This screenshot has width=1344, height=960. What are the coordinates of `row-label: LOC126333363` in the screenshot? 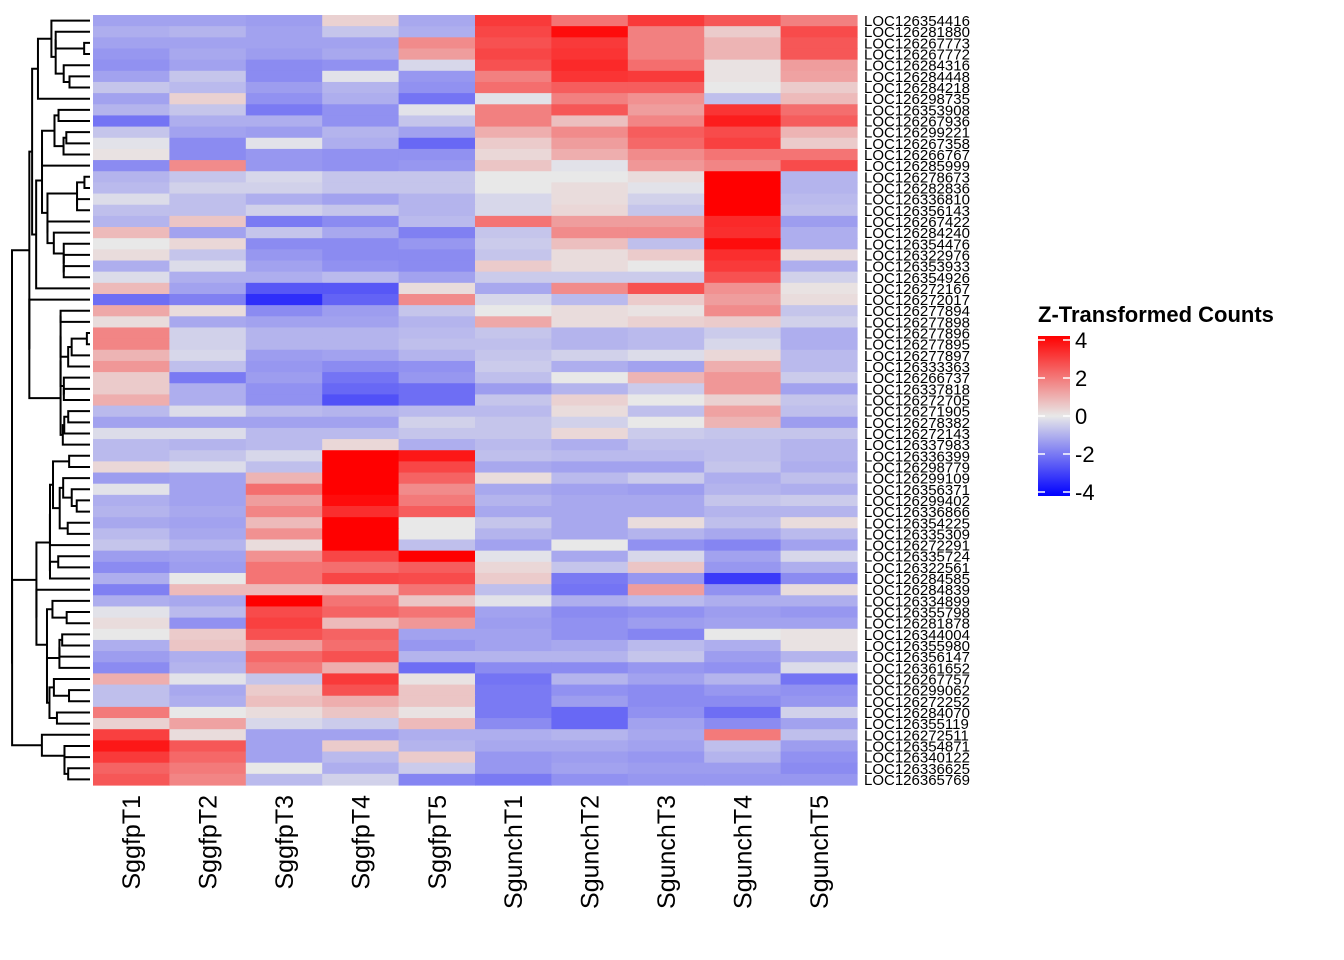 It's located at (917, 367).